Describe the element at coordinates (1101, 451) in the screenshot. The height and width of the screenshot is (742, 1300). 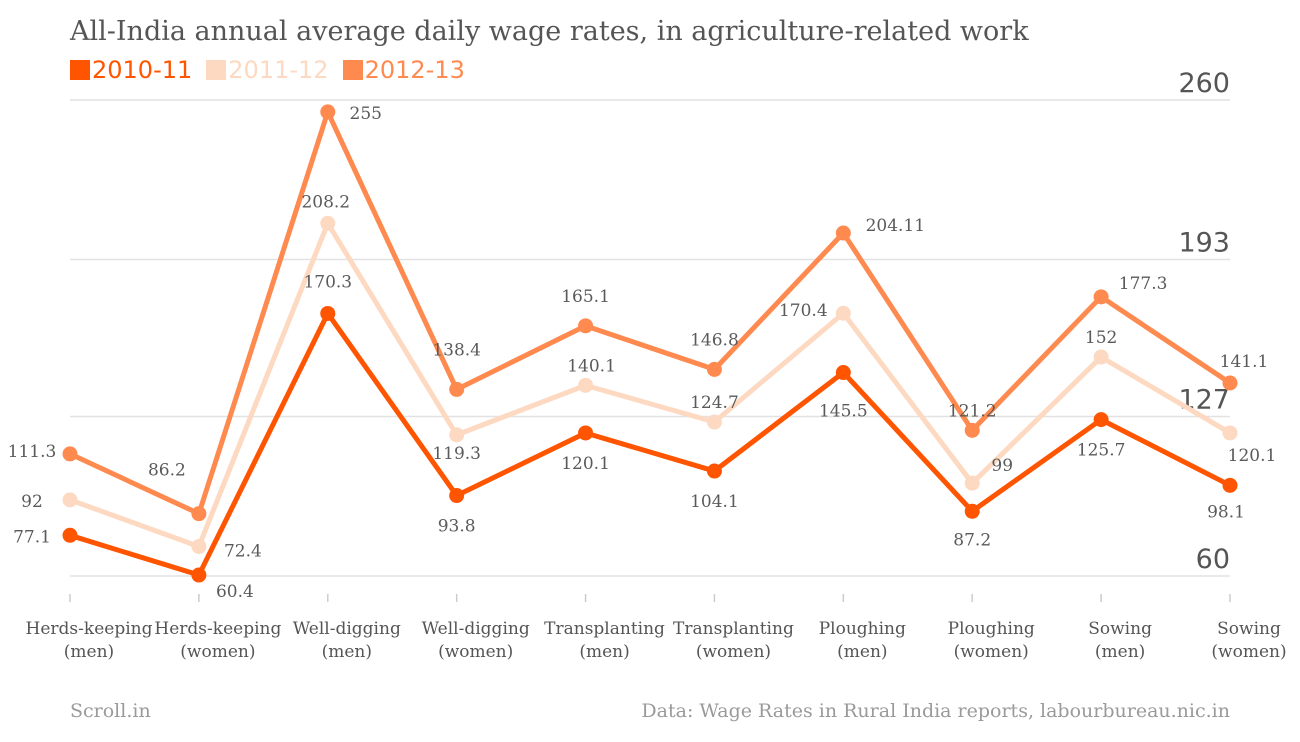
I see `data-label: 125.7` at that location.